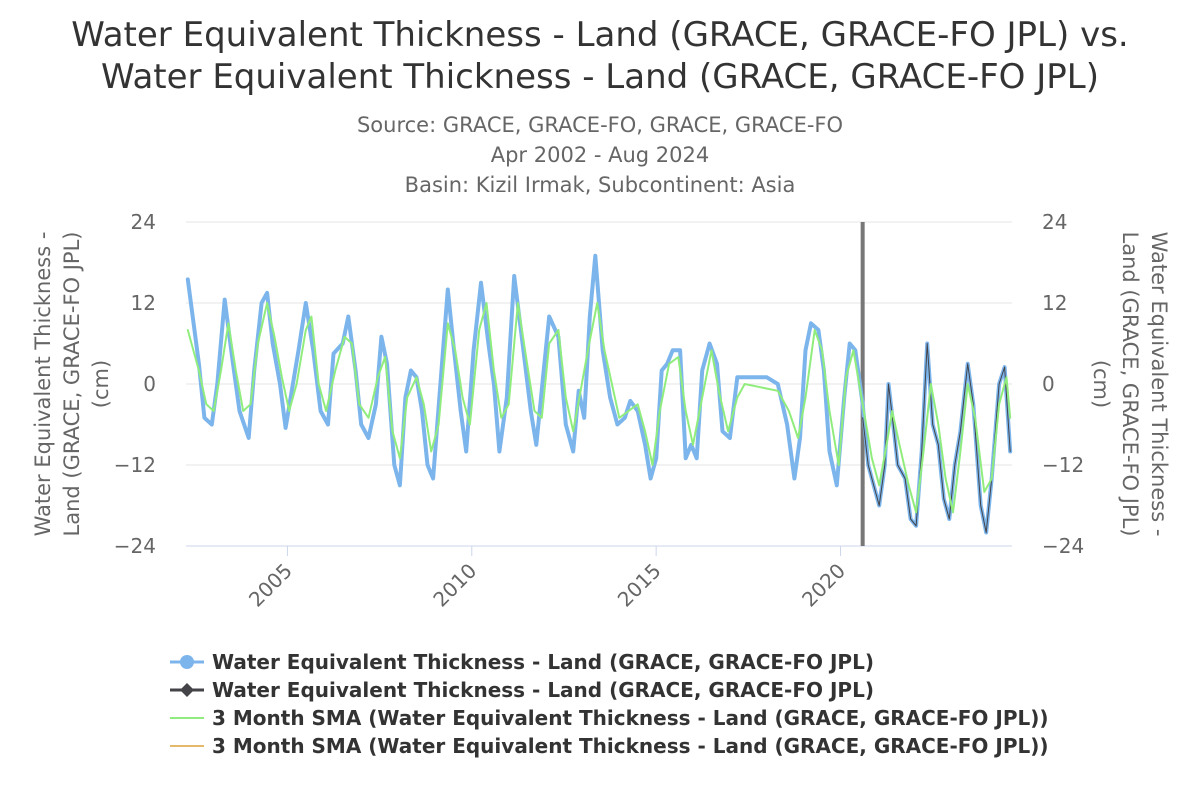 The image size is (1200, 800). What do you see at coordinates (149, 384) in the screenshot?
I see `y-tick-label-left: 0` at bounding box center [149, 384].